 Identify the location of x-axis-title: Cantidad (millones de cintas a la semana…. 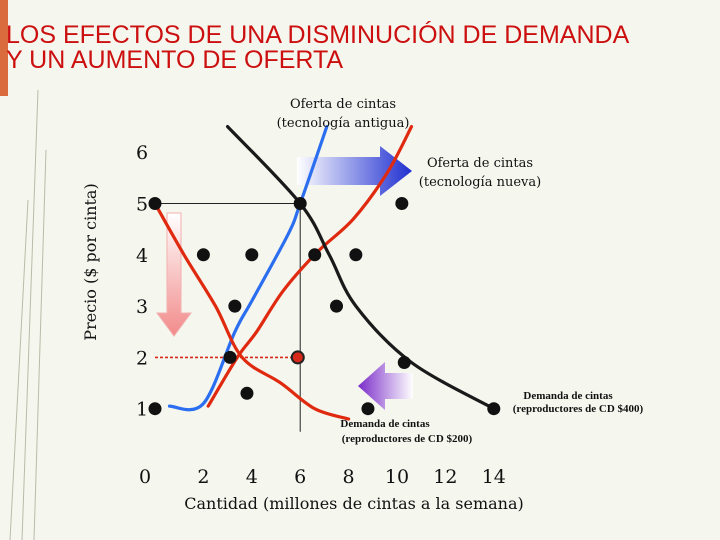
(354, 503).